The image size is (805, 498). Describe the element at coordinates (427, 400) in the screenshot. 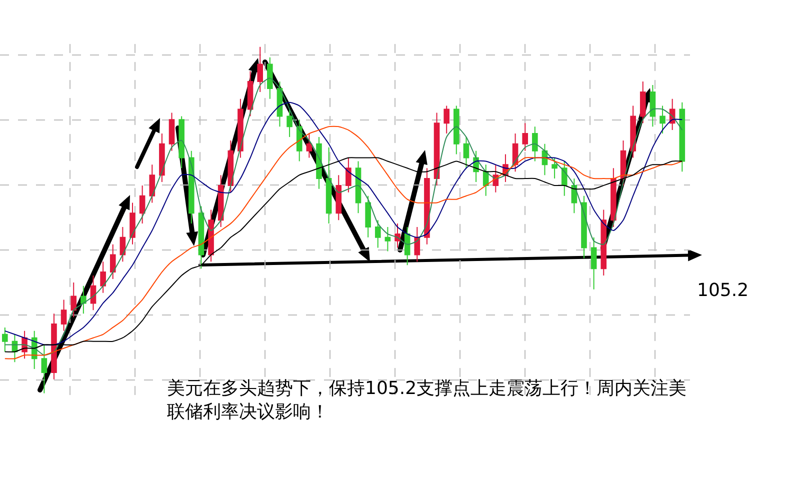

I see `annotation: 美元在多头趋势下，保持105.2支撑点上走震荡上行！周内关注美联储利率决议影响！` at that location.